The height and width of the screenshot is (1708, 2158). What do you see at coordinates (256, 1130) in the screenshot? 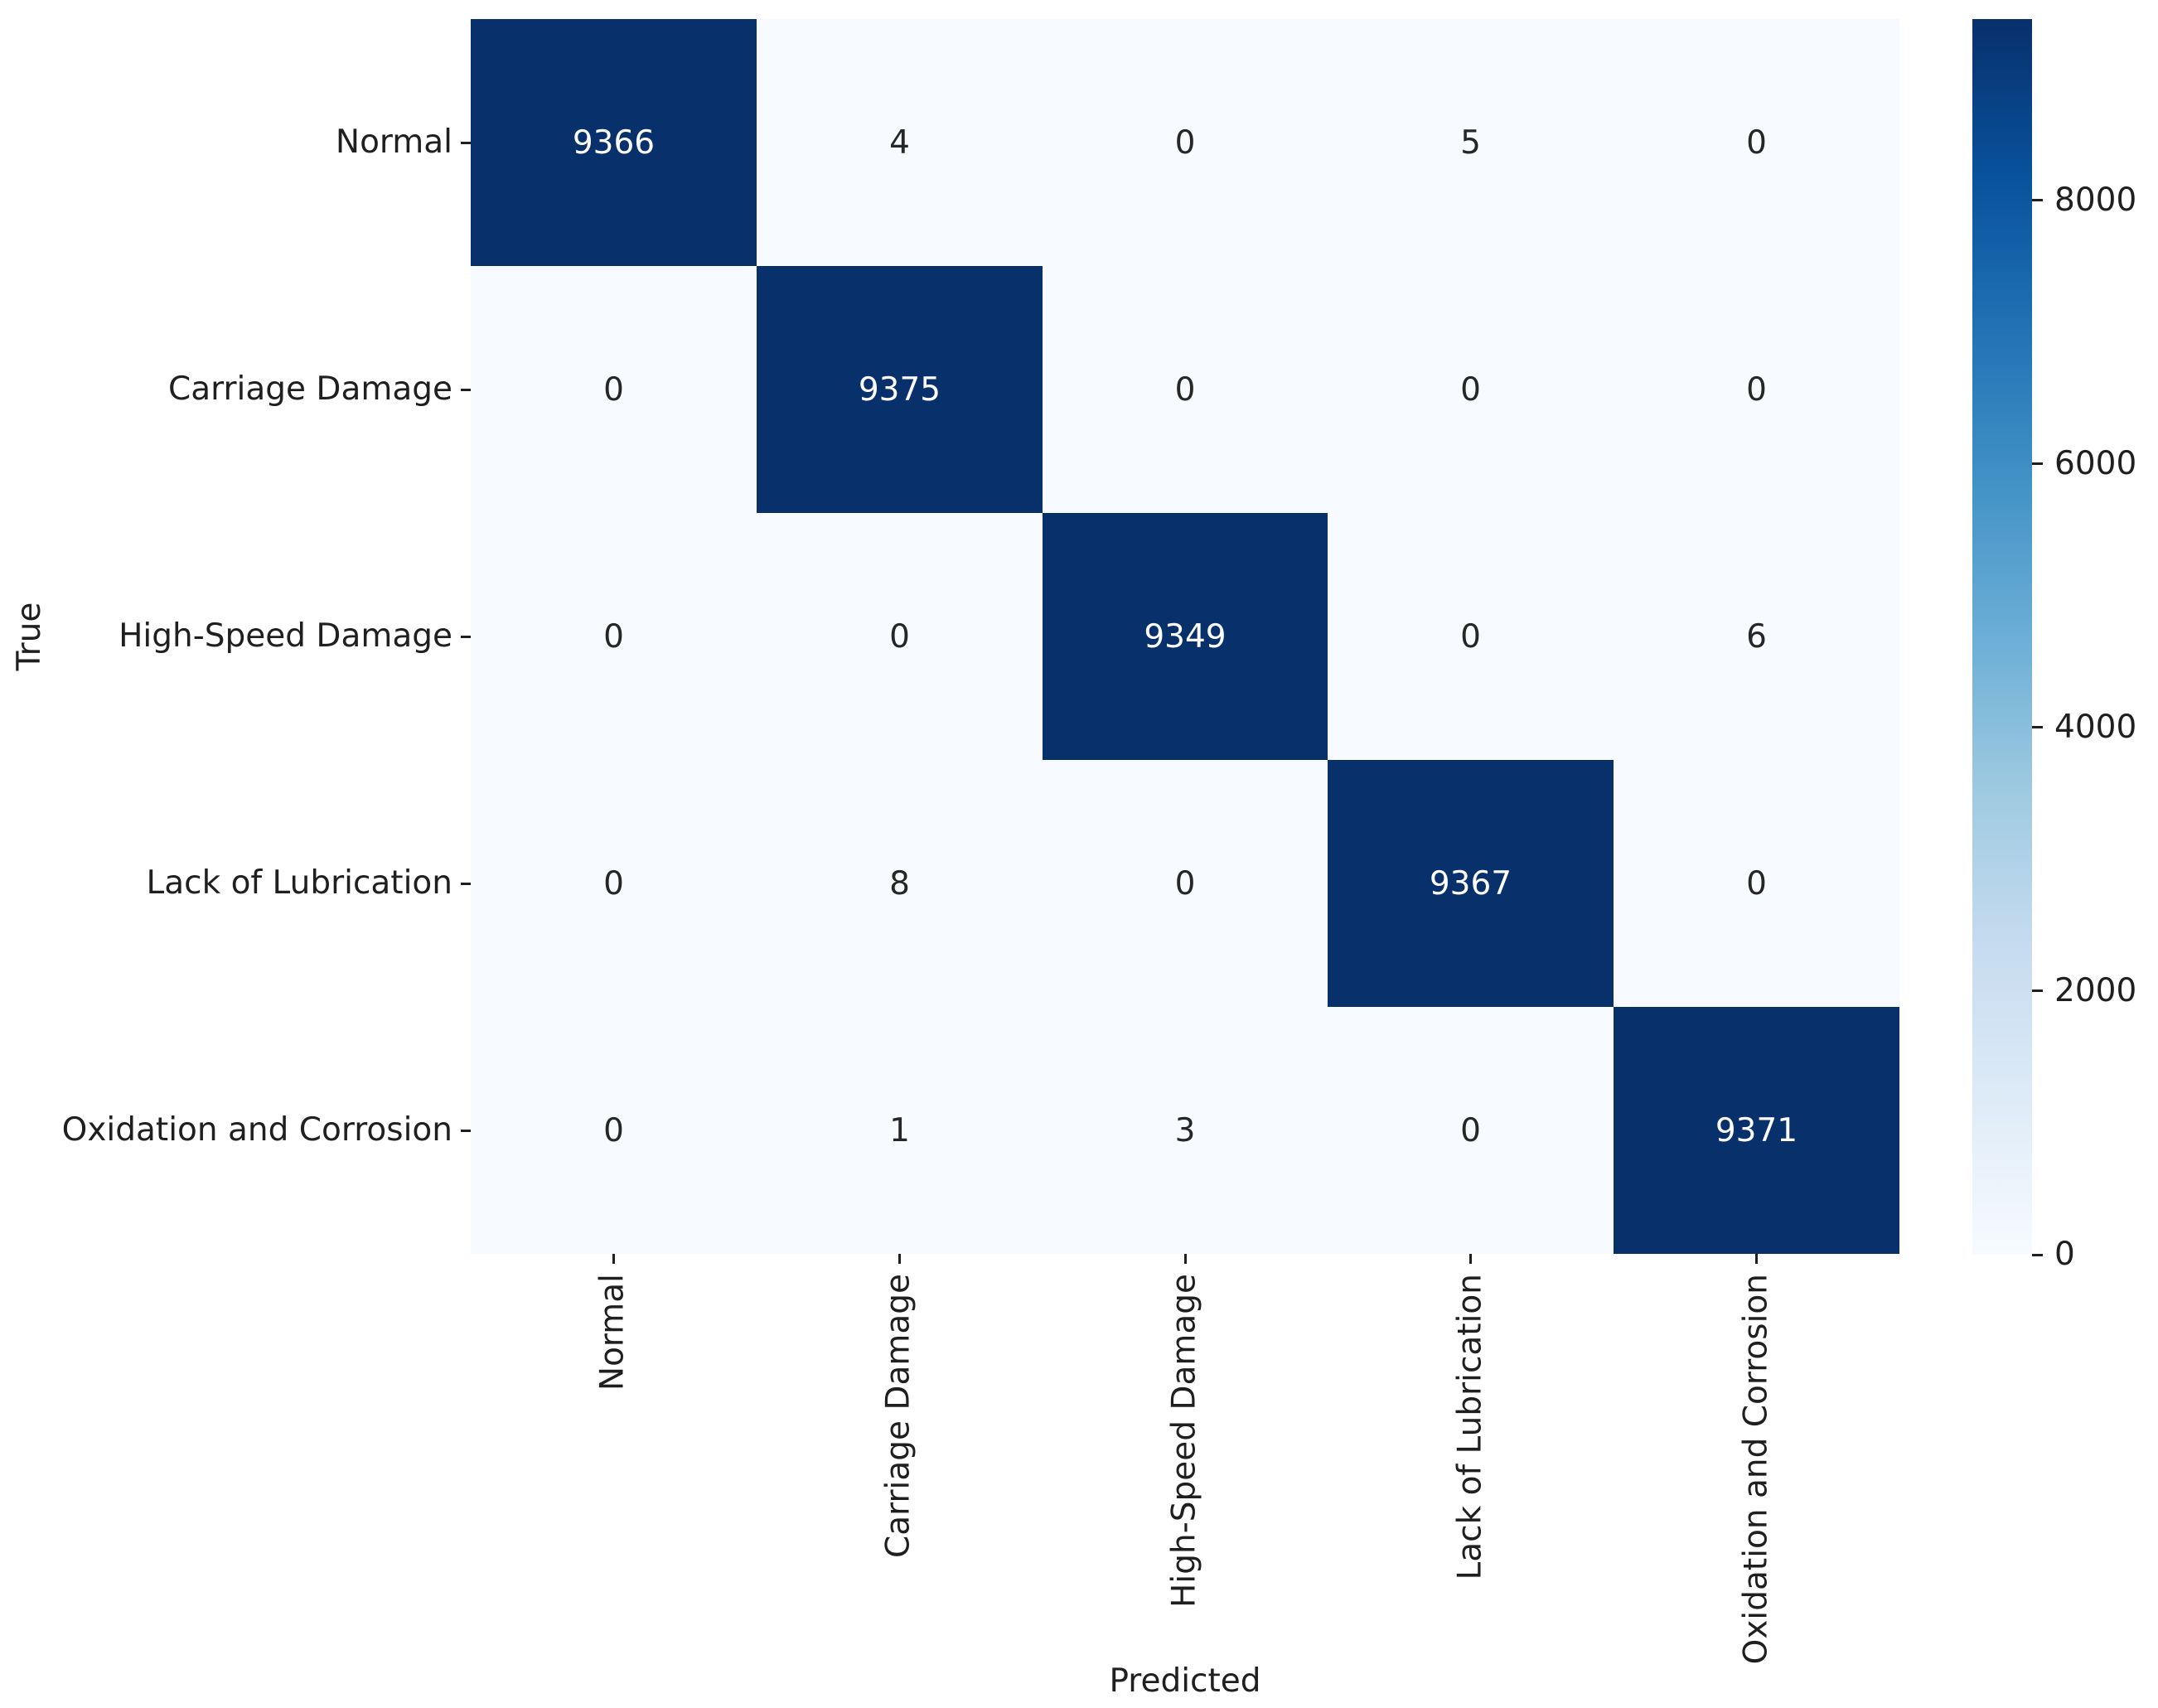
I see `y-tick-label: Oxidation and Corrosion` at bounding box center [256, 1130].